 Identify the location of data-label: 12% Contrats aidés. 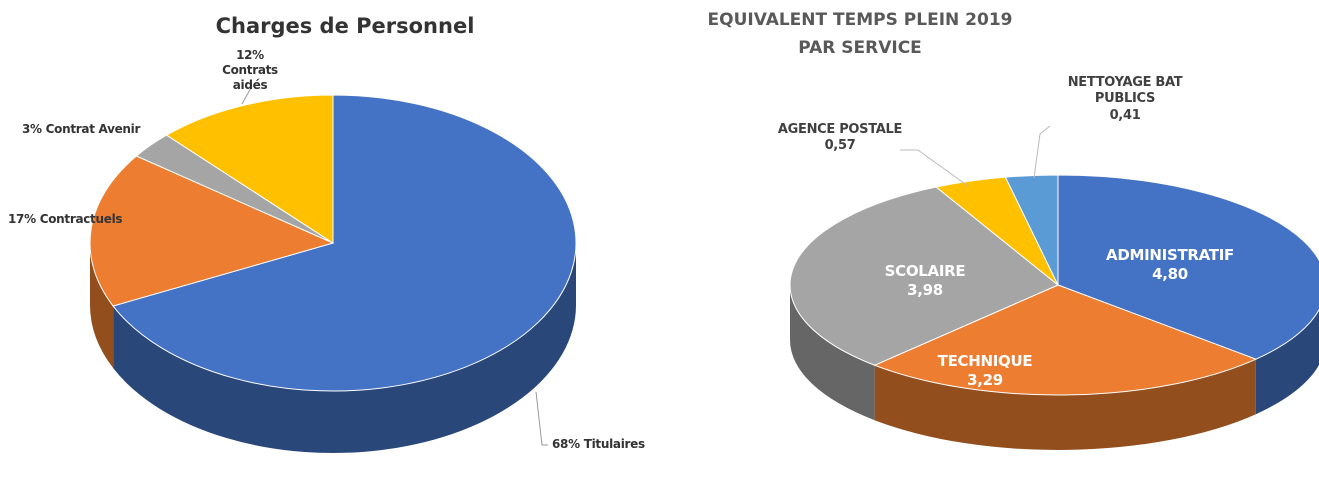
(250, 70).